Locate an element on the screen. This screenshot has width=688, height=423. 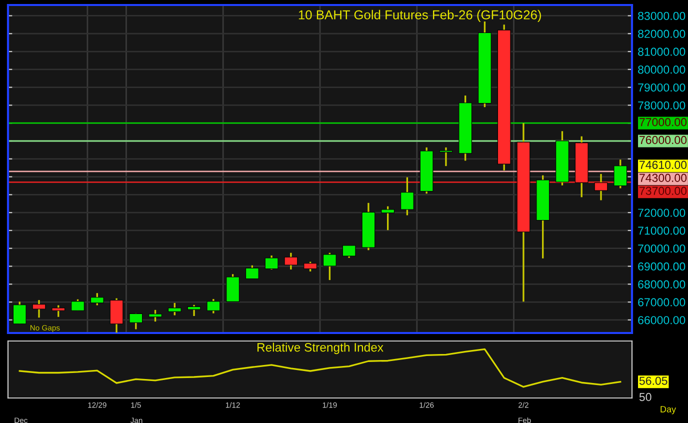
y-tick-label: 71000.00 is located at coordinates (662, 230).